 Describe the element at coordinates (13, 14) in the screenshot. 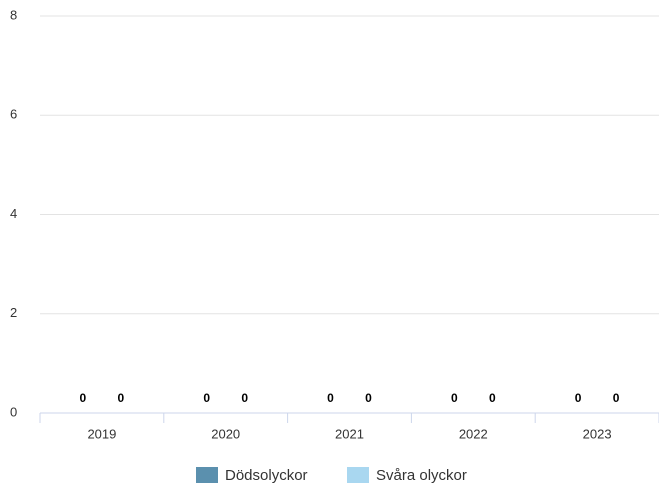

I see `y-tick-label: 8` at that location.